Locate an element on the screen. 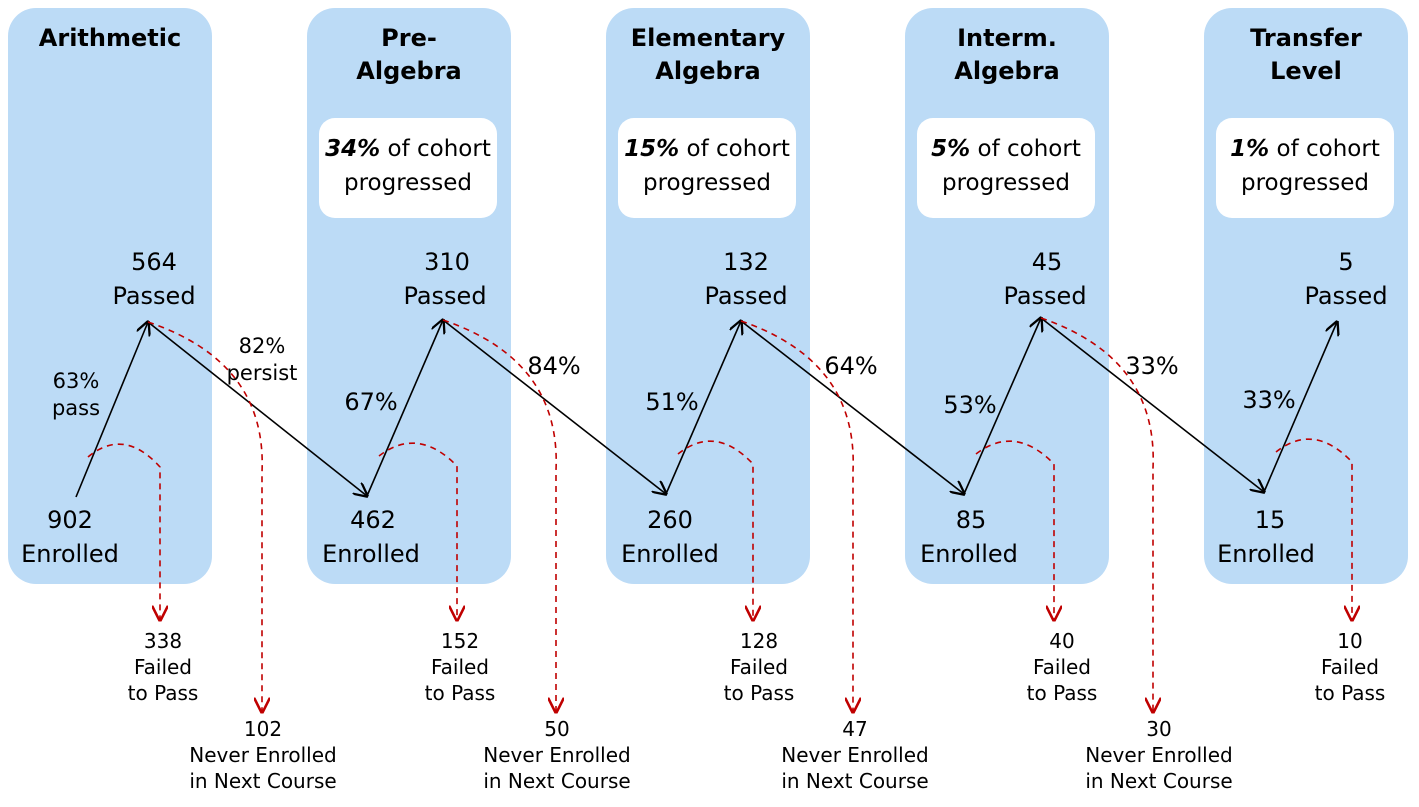  passed-count: 564 is located at coordinates (154, 262).